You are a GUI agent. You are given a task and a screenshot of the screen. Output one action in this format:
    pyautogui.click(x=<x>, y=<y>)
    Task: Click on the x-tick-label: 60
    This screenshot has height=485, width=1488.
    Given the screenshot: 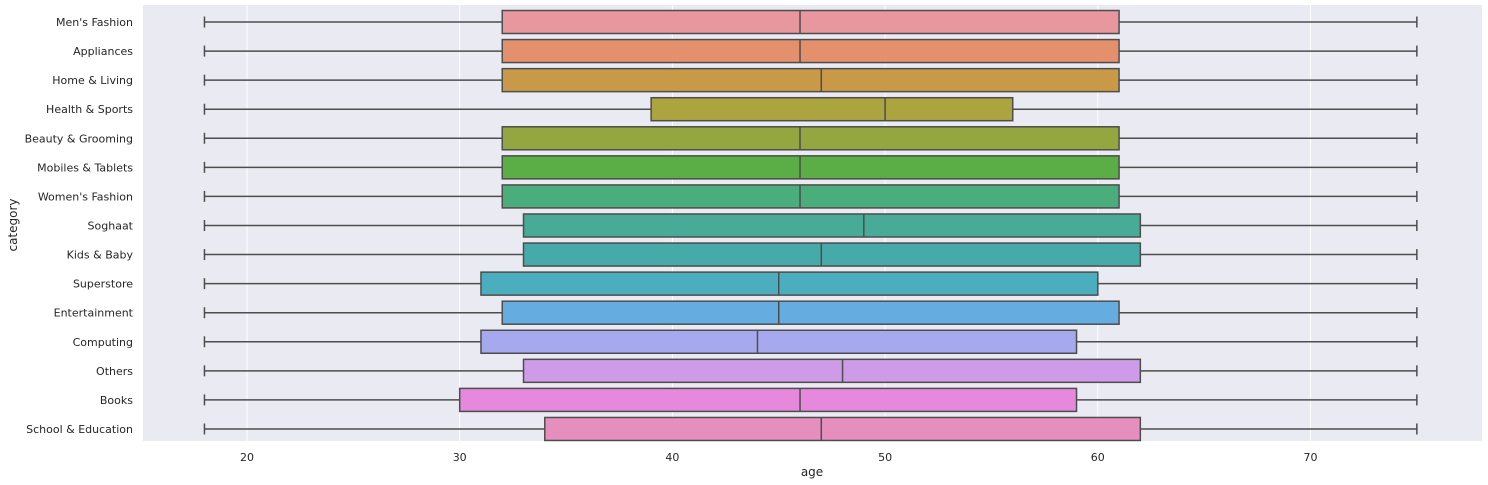 What is the action you would take?
    pyautogui.click(x=1098, y=457)
    